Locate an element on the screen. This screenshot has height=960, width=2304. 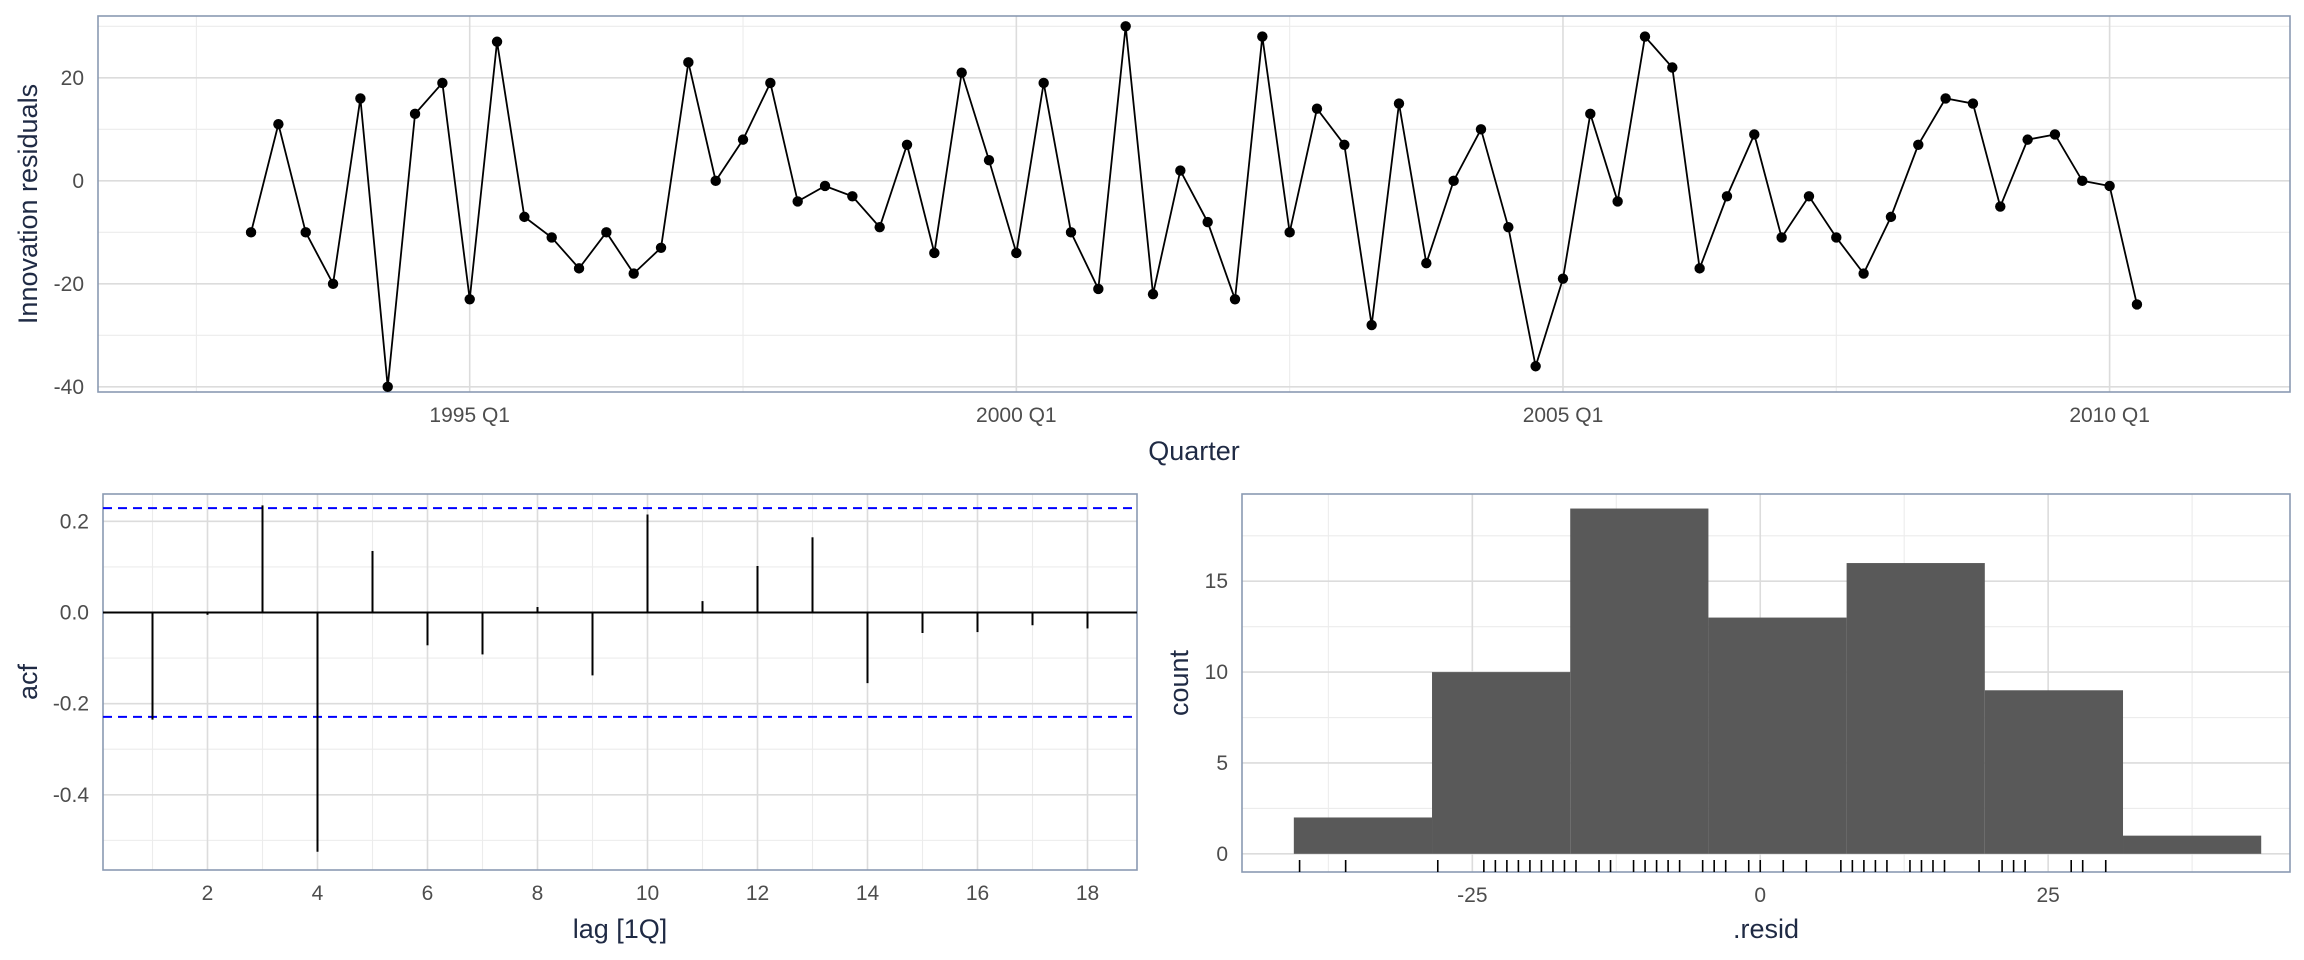
y-tick-label: 20 is located at coordinates (72, 78).